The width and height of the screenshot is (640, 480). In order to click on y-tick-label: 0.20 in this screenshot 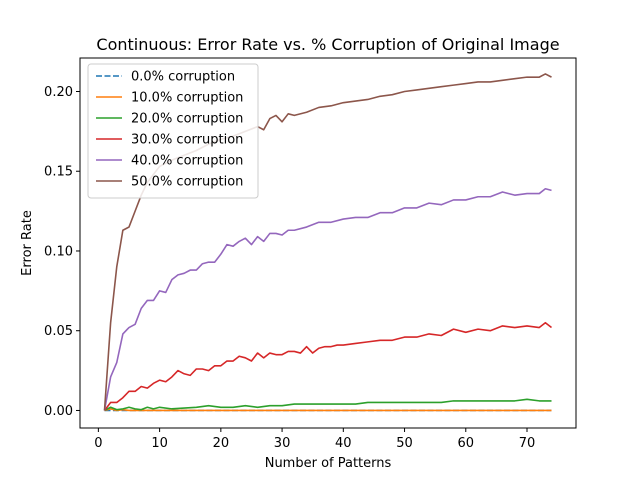, I will do `click(58, 92)`.